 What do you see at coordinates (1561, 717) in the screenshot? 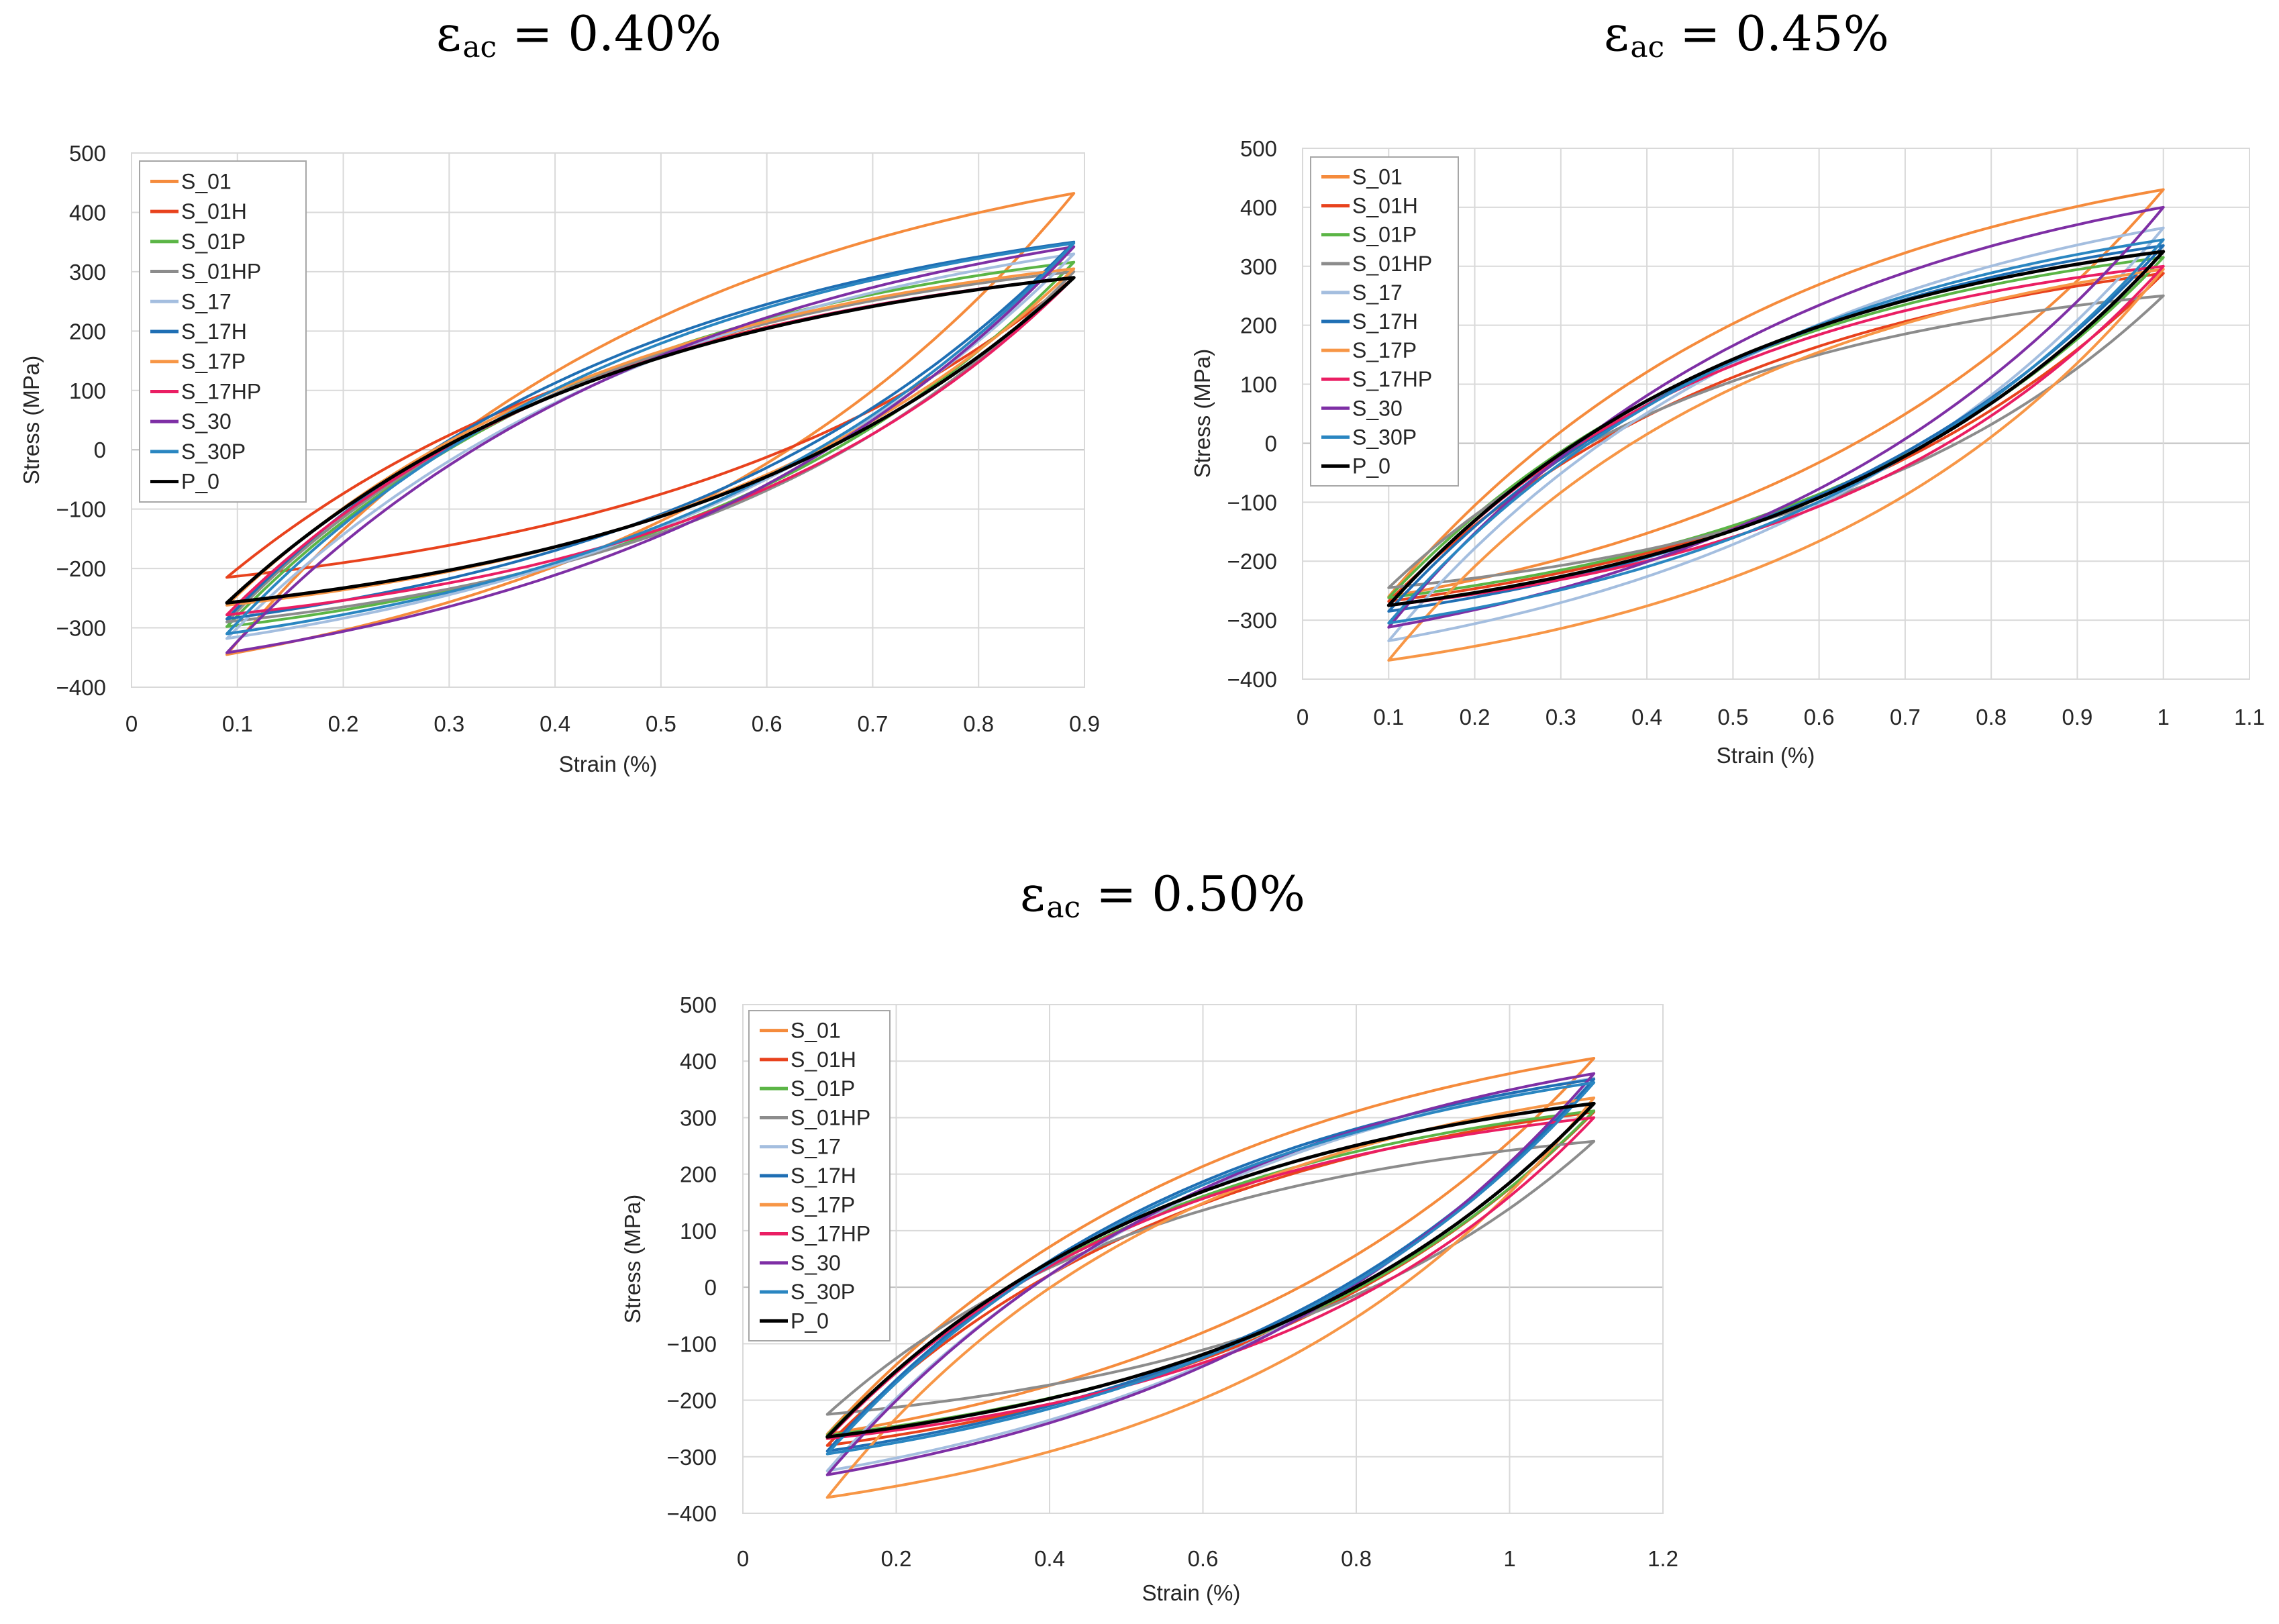
I see `chart-2-xtick-label: 0.3` at bounding box center [1561, 717].